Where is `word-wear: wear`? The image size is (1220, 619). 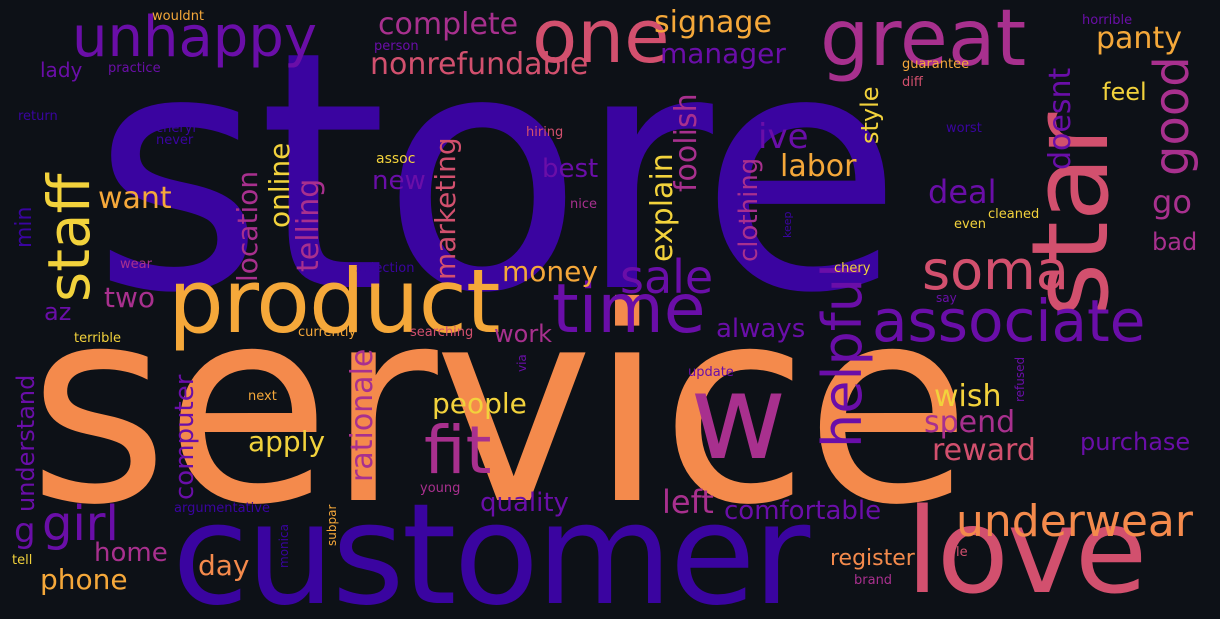
word-wear: wear is located at coordinates (136, 264).